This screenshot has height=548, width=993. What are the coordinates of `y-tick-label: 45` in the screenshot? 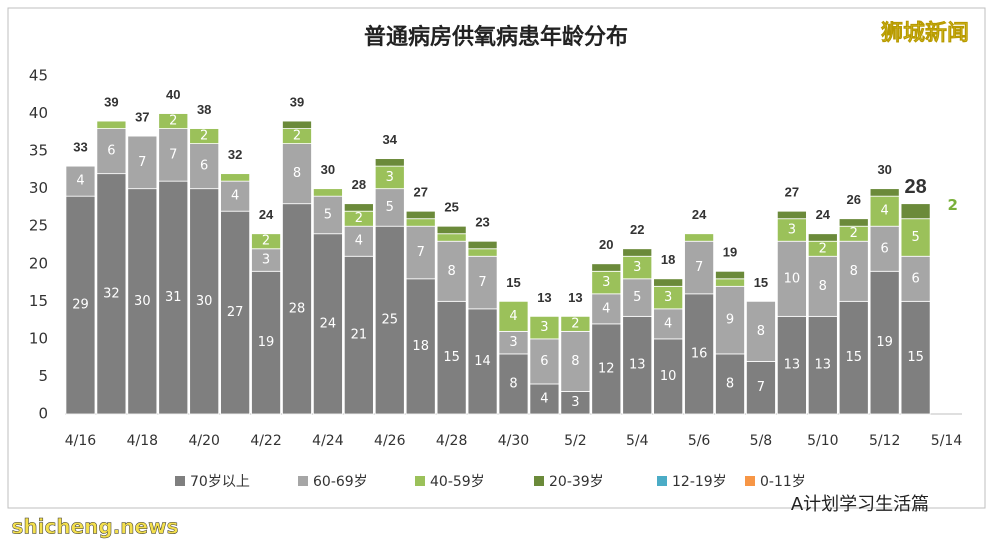 It's located at (38, 76).